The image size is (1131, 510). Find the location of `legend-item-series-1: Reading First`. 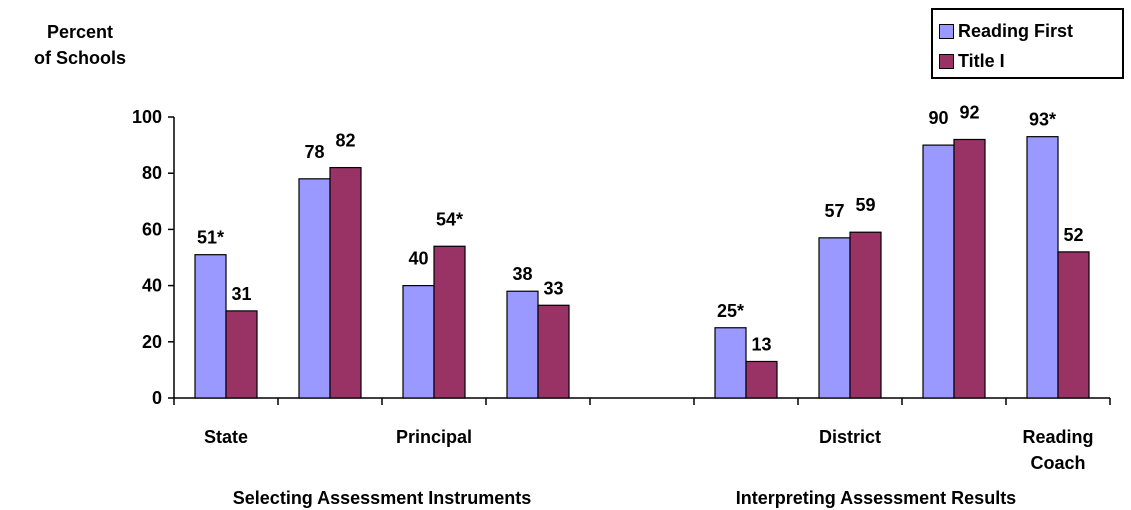

legend-item-series-1: Reading First is located at coordinates (1006, 31).